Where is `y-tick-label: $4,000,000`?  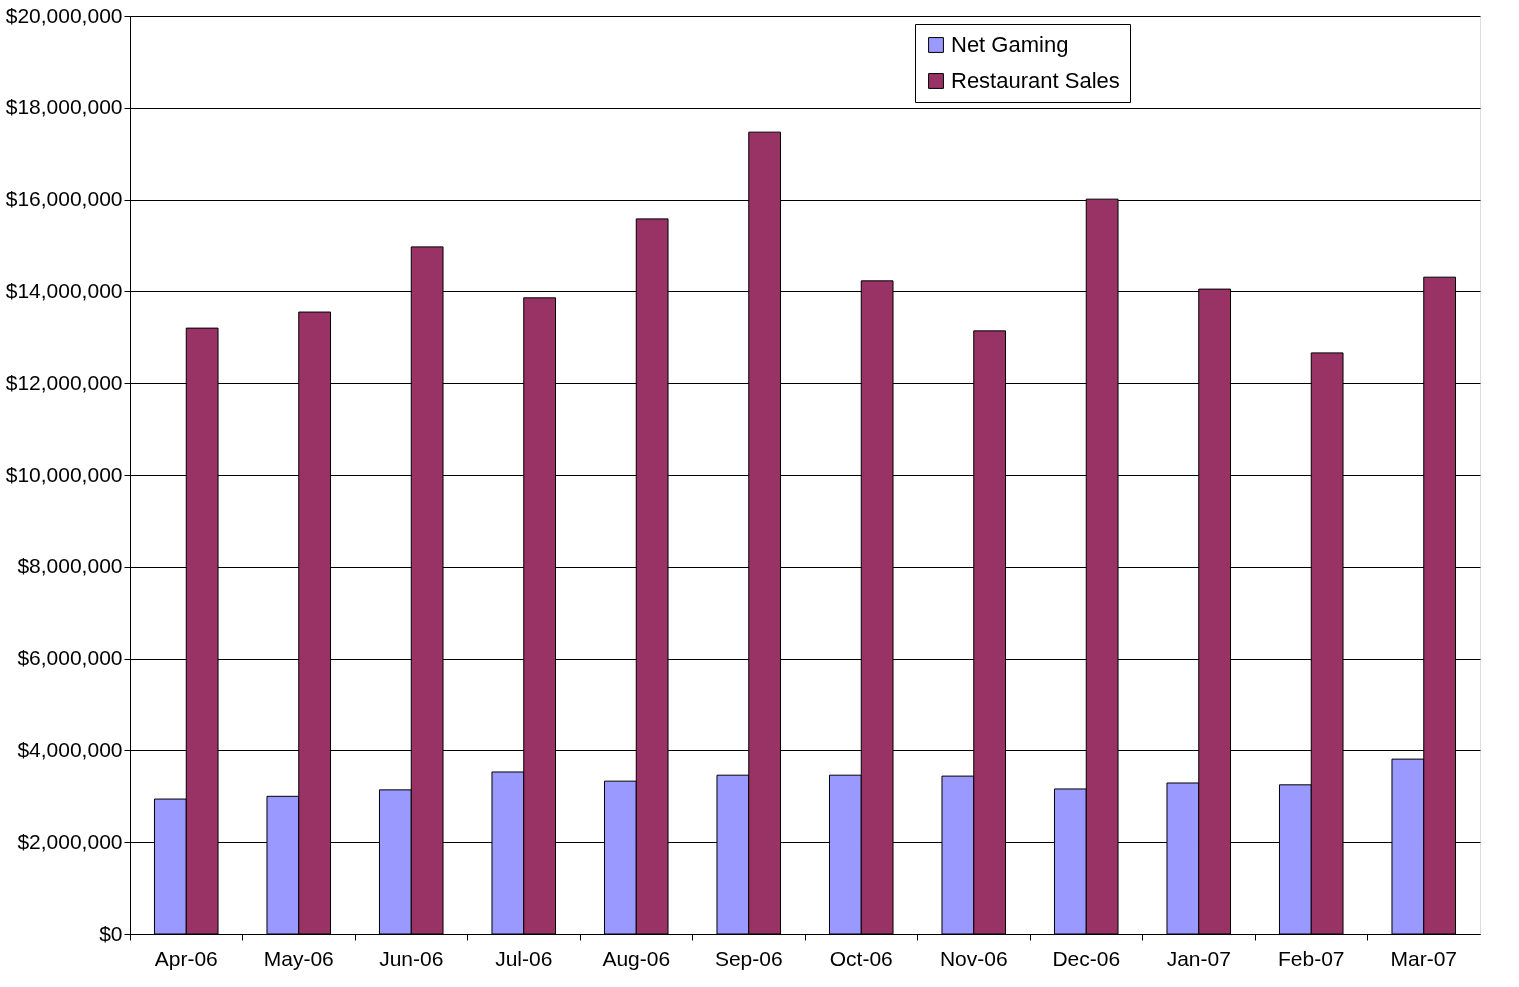
y-tick-label: $4,000,000 is located at coordinates (70, 749).